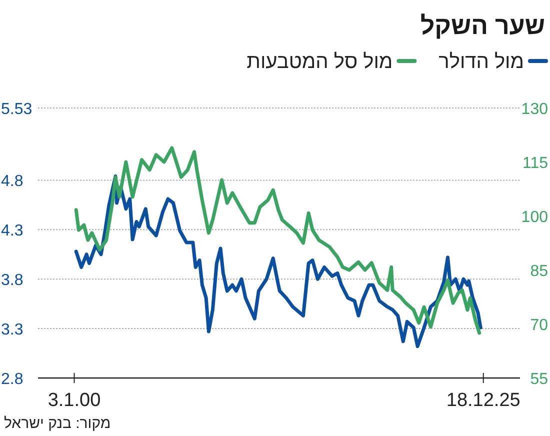 The width and height of the screenshot is (550, 436). Describe the element at coordinates (16, 109) in the screenshot. I see `y-tick-label: 5.53` at that location.